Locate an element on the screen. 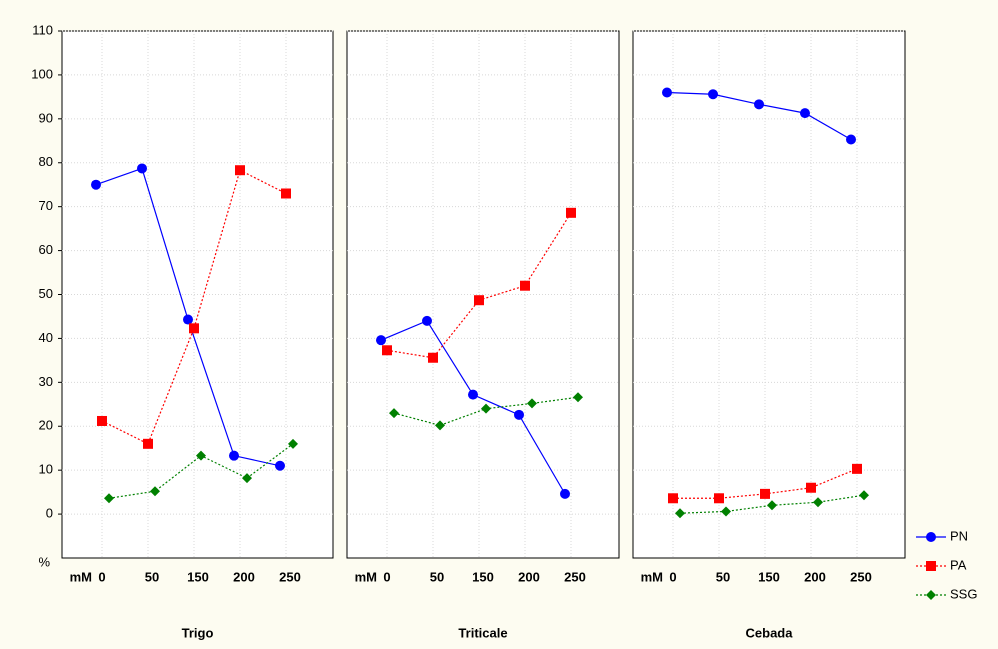 Image resolution: width=998 pixels, height=649 pixels. y-axis-label: % is located at coordinates (44, 561).